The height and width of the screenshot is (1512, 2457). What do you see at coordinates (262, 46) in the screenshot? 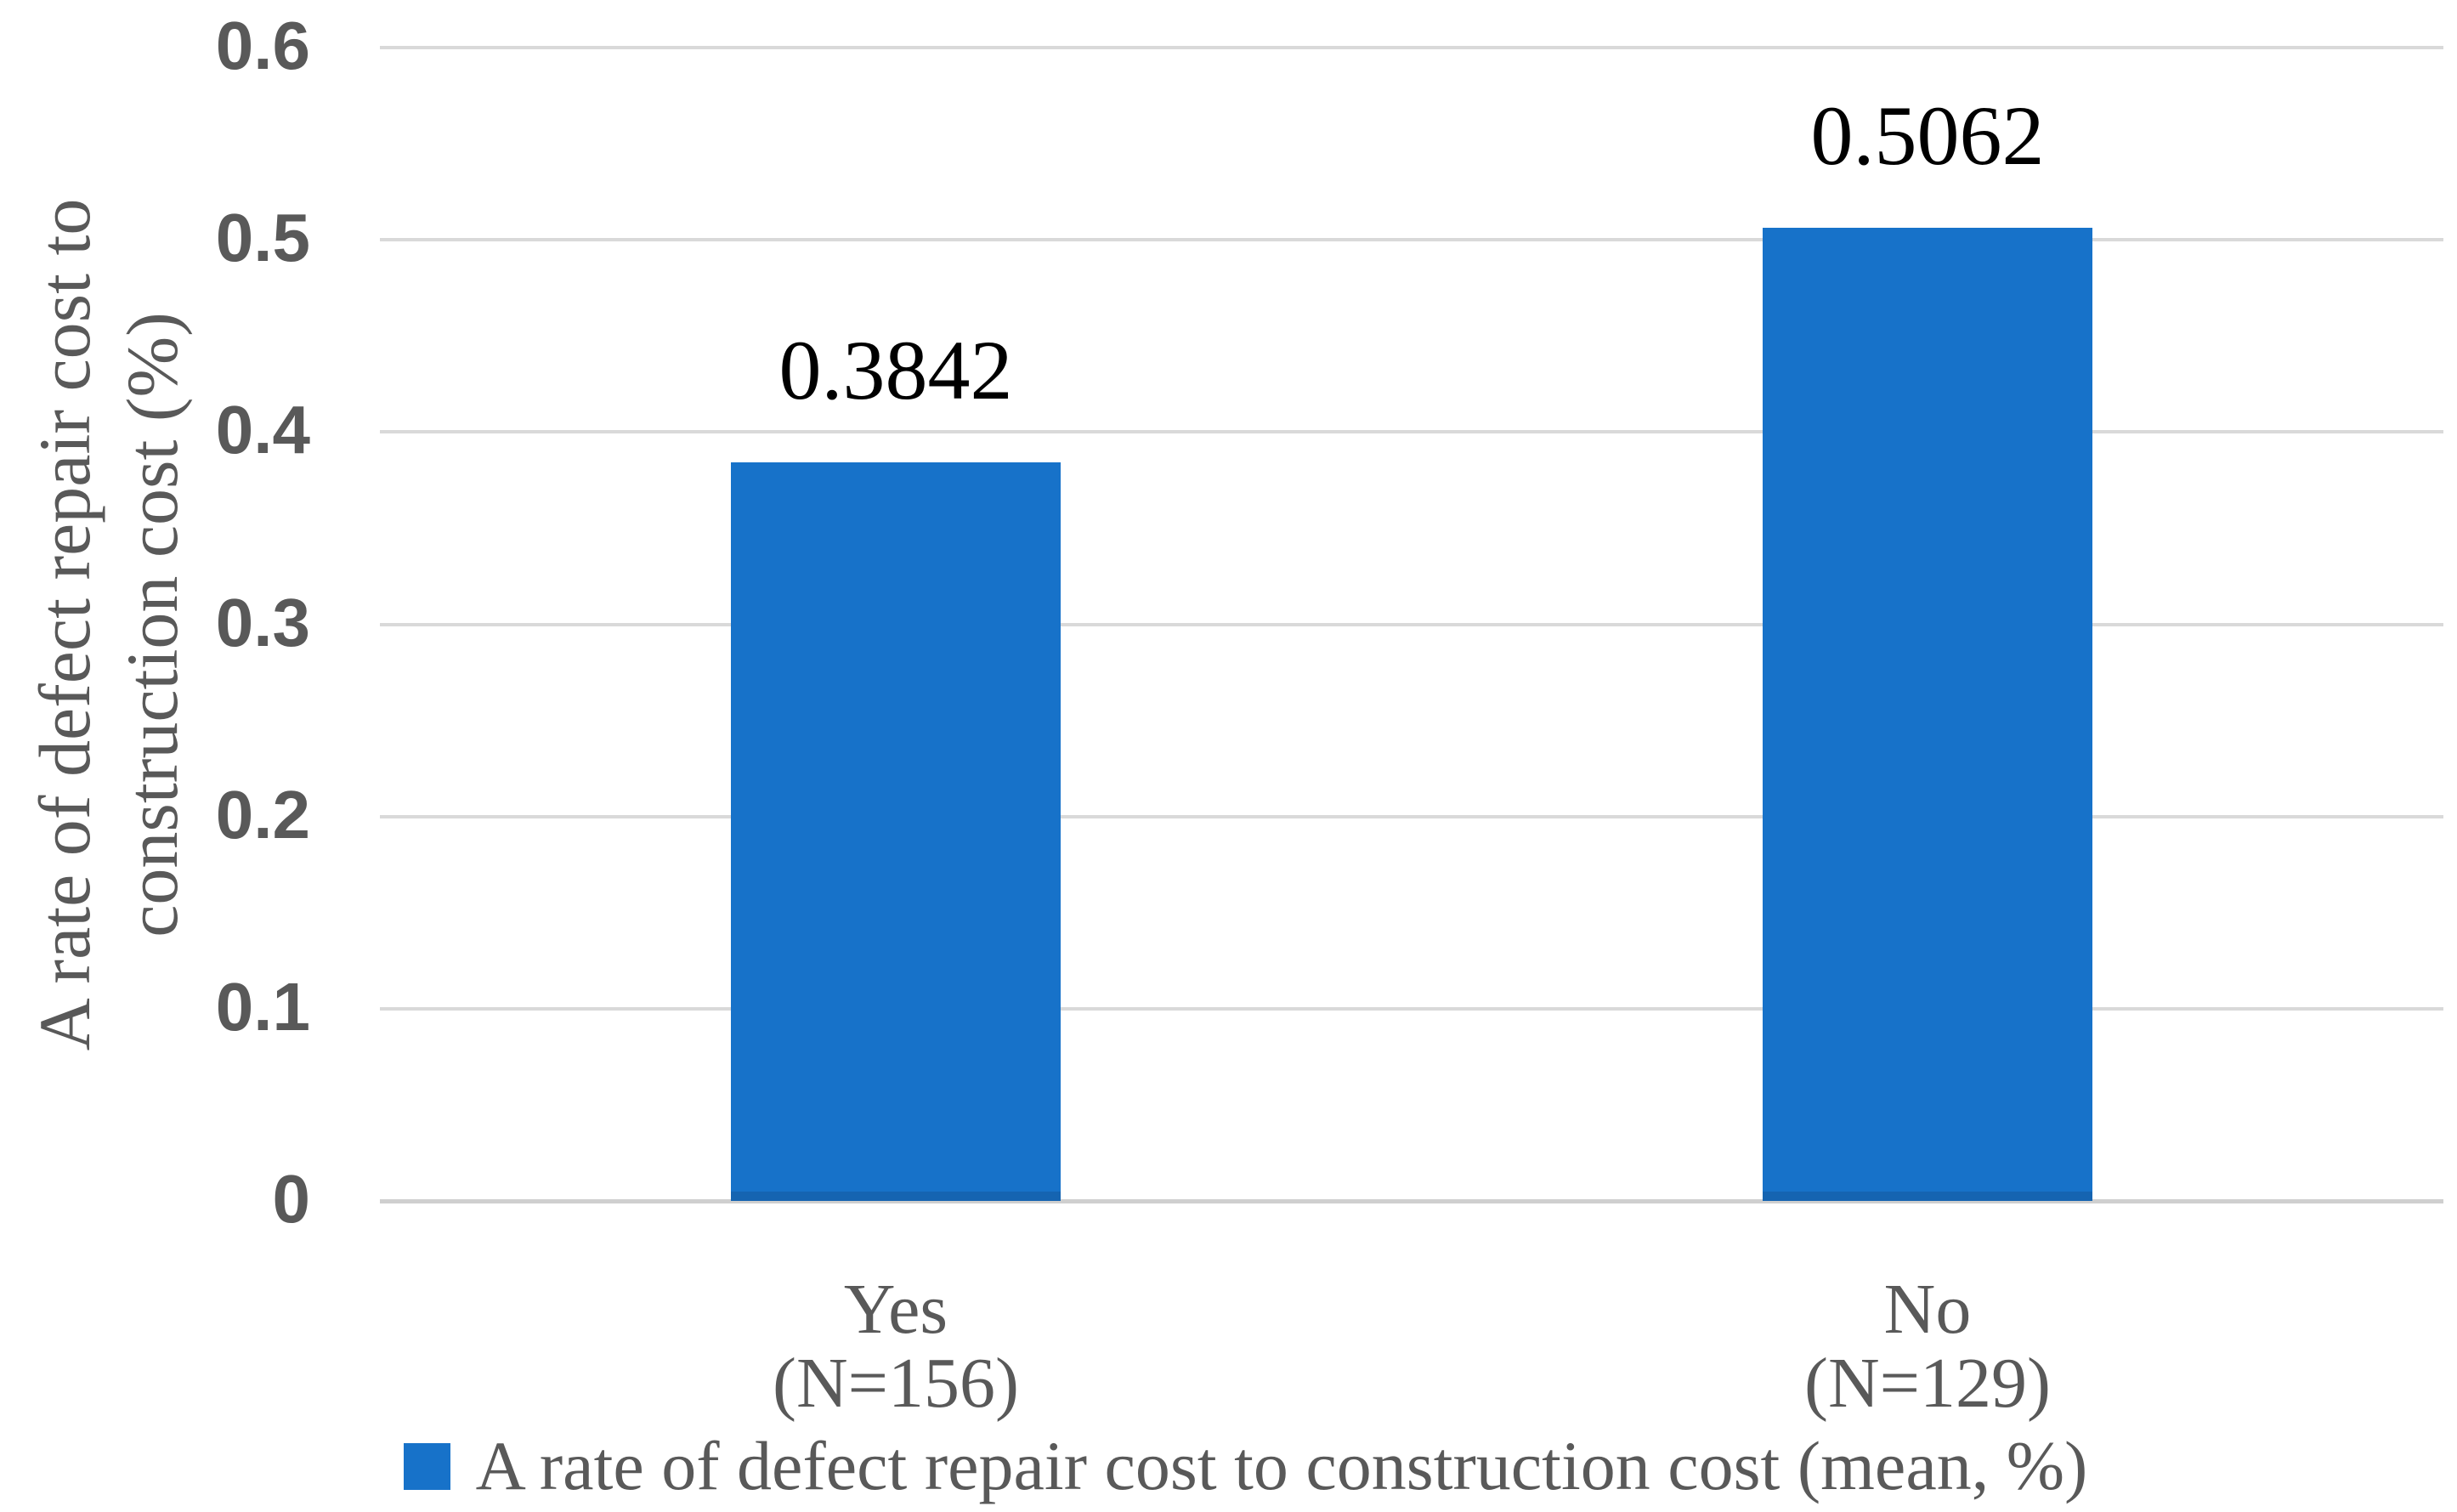
I see `y-tick-label: 0.6` at bounding box center [262, 46].